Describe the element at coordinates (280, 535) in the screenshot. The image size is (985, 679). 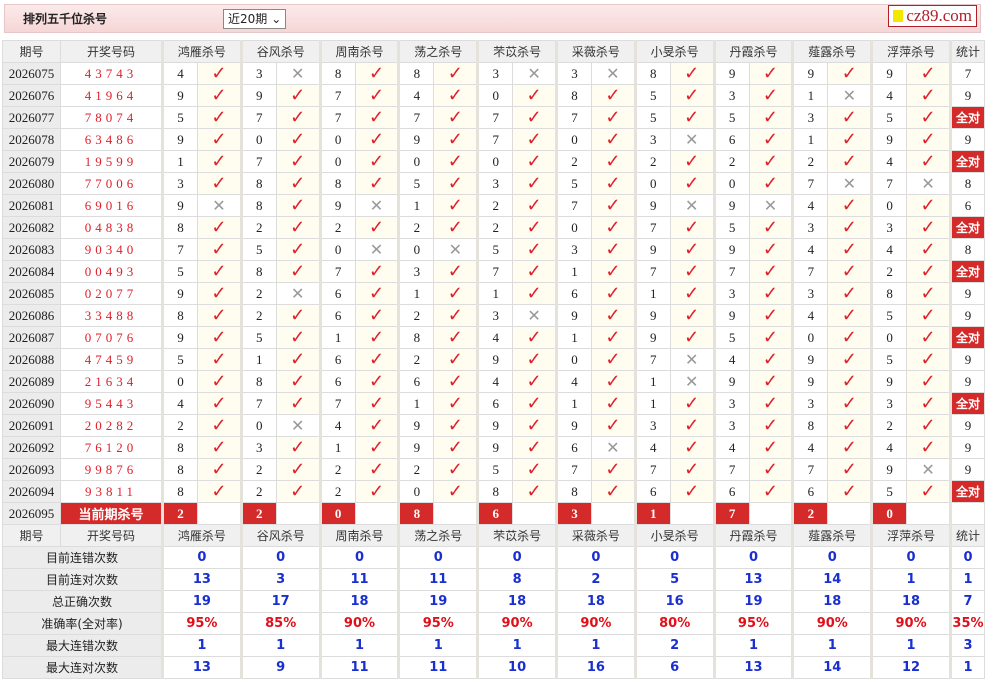
I see `col-predictor: 谷风杀号` at that location.